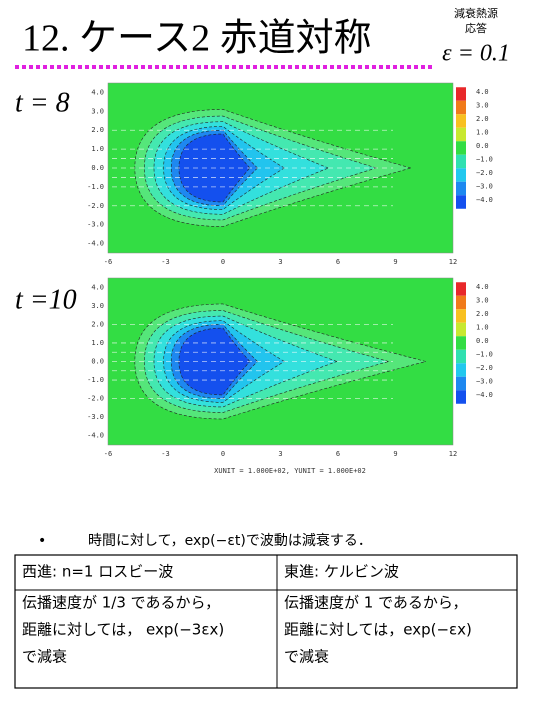 Image resolution: width=540 pixels, height=720 pixels. I want to click on time-label: t =10, so click(46, 299).